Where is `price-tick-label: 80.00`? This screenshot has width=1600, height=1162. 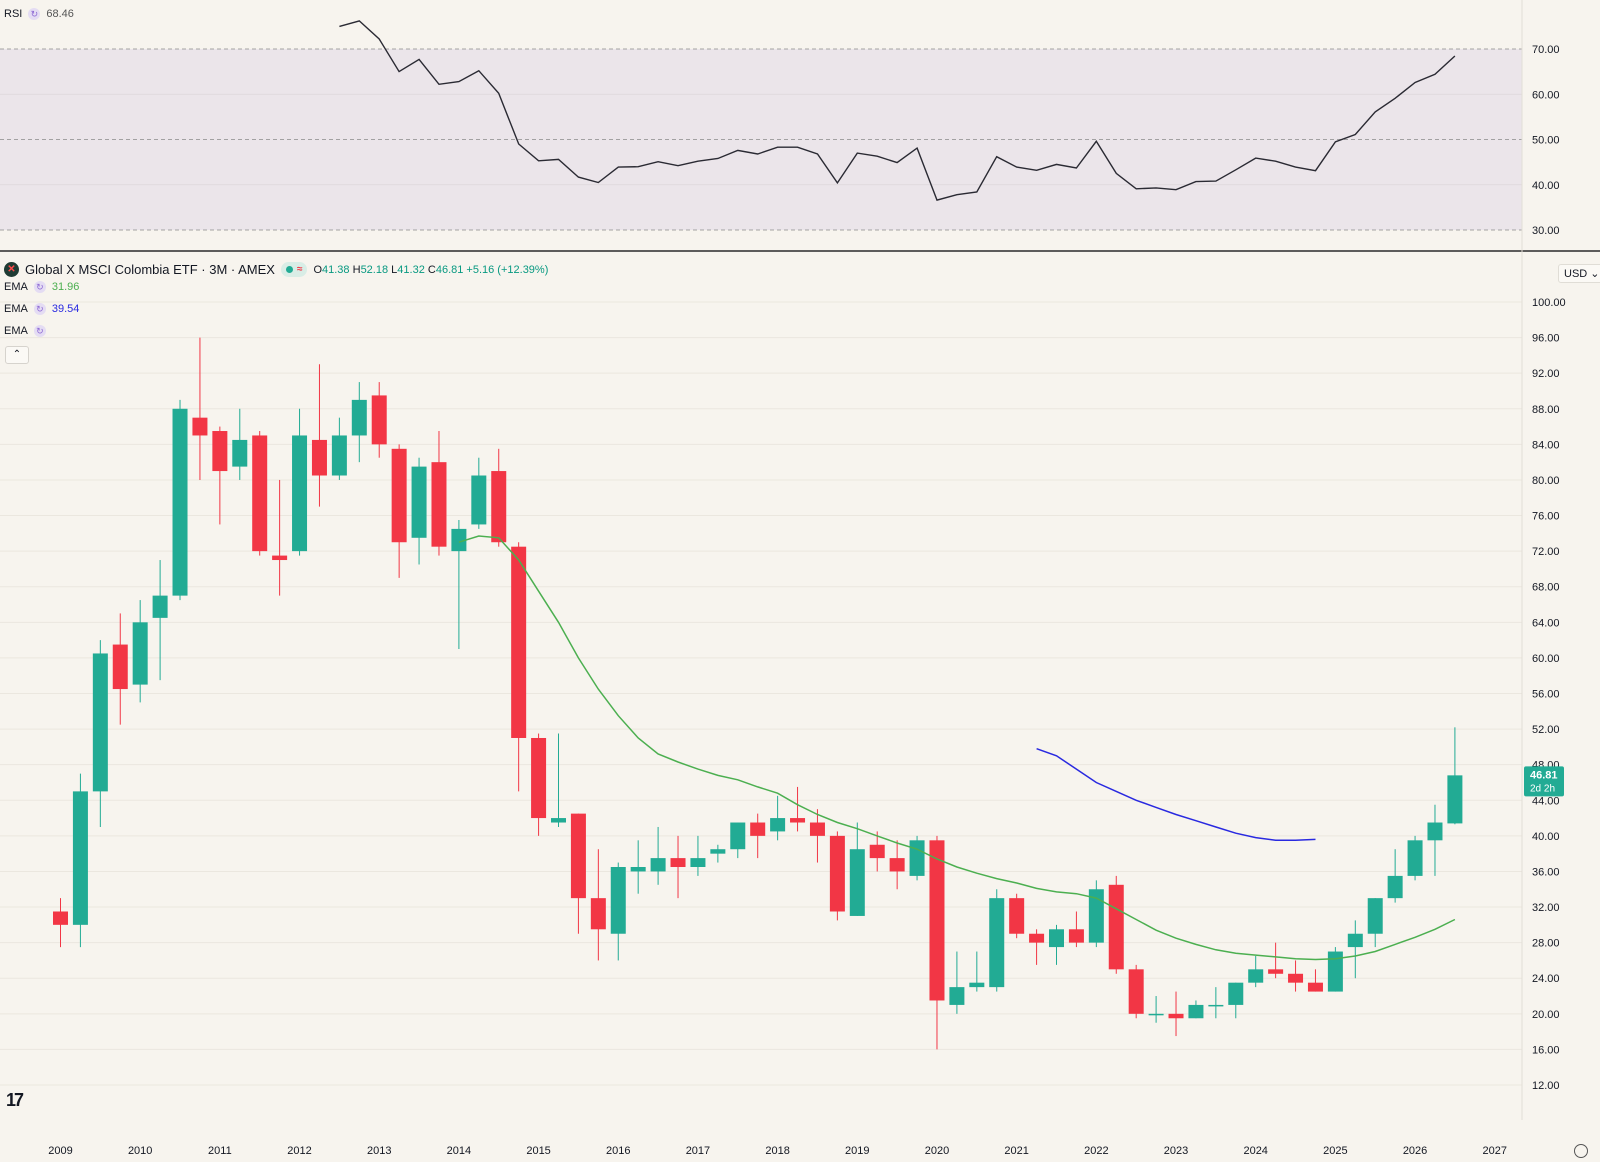 price-tick-label: 80.00 is located at coordinates (1546, 481).